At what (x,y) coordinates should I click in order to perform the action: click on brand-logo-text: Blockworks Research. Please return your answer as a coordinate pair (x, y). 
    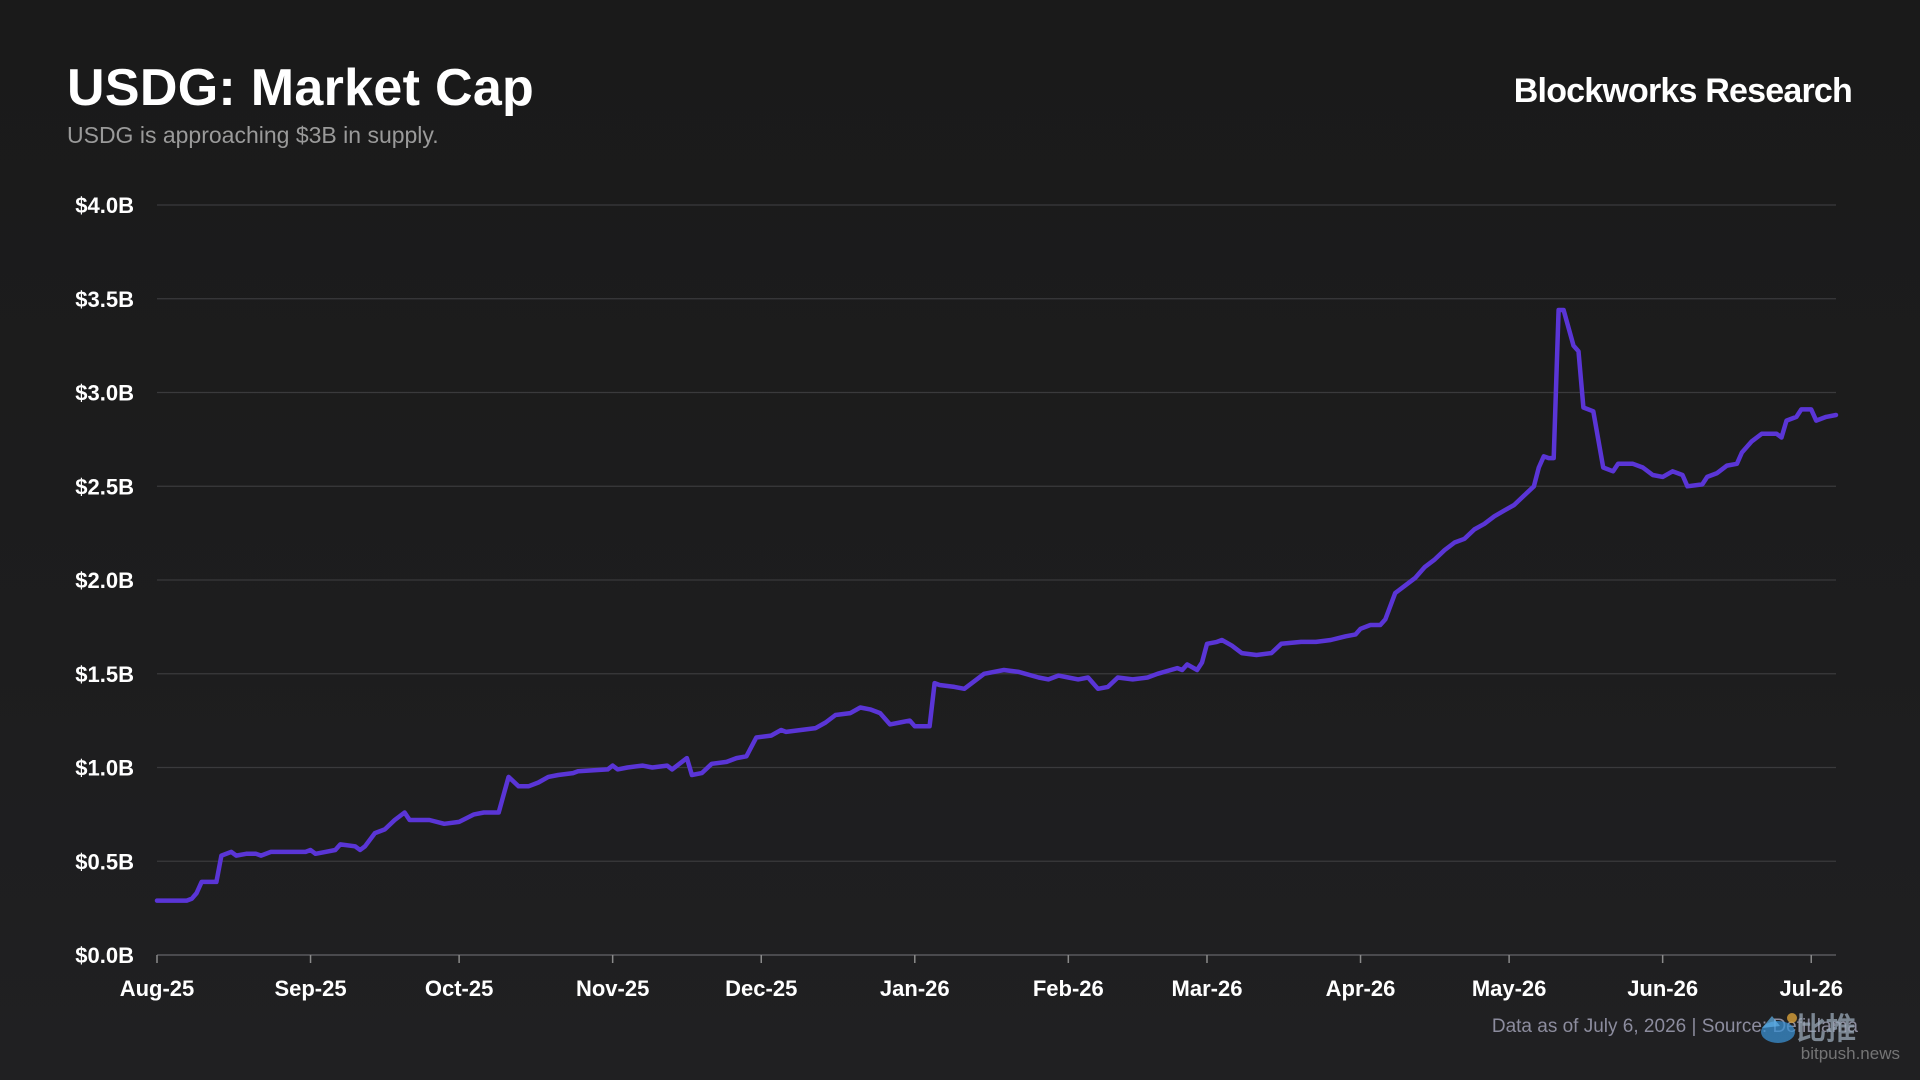
    Looking at the image, I should click on (1683, 91).